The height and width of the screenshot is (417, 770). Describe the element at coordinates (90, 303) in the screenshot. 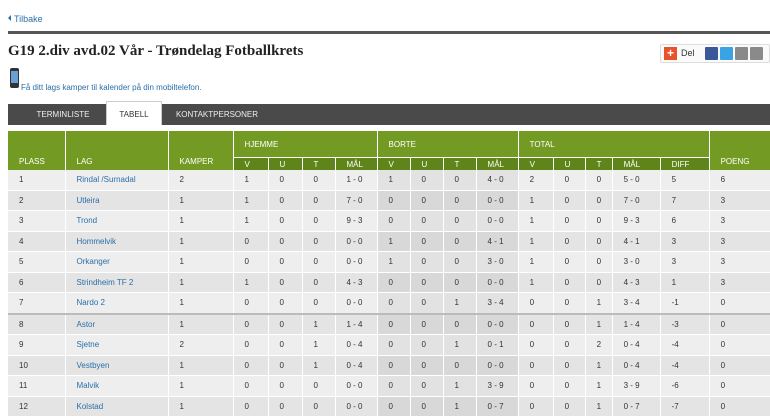

I see `team-link: Nardo 2` at that location.